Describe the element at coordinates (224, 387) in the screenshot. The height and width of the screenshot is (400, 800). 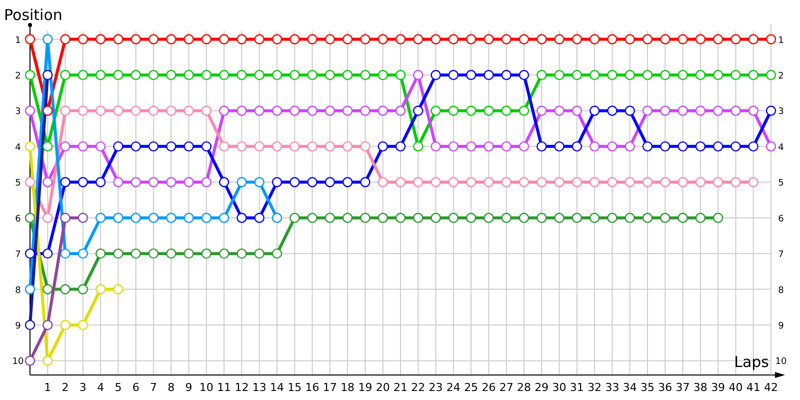
I see `x-tick-label: 11` at that location.